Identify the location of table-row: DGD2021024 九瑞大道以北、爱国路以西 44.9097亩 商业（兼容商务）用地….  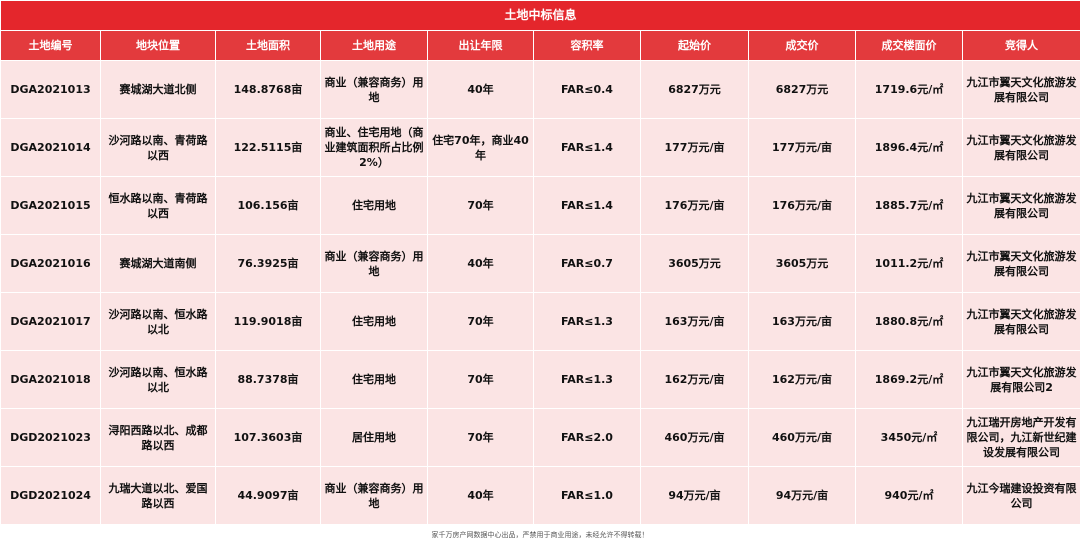
(540, 495).